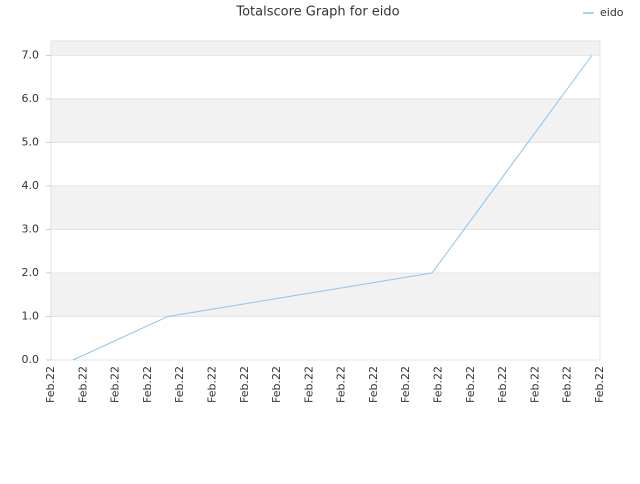 This screenshot has width=640, height=484. Describe the element at coordinates (31, 359) in the screenshot. I see `y-tick-label: 0.0` at that location.